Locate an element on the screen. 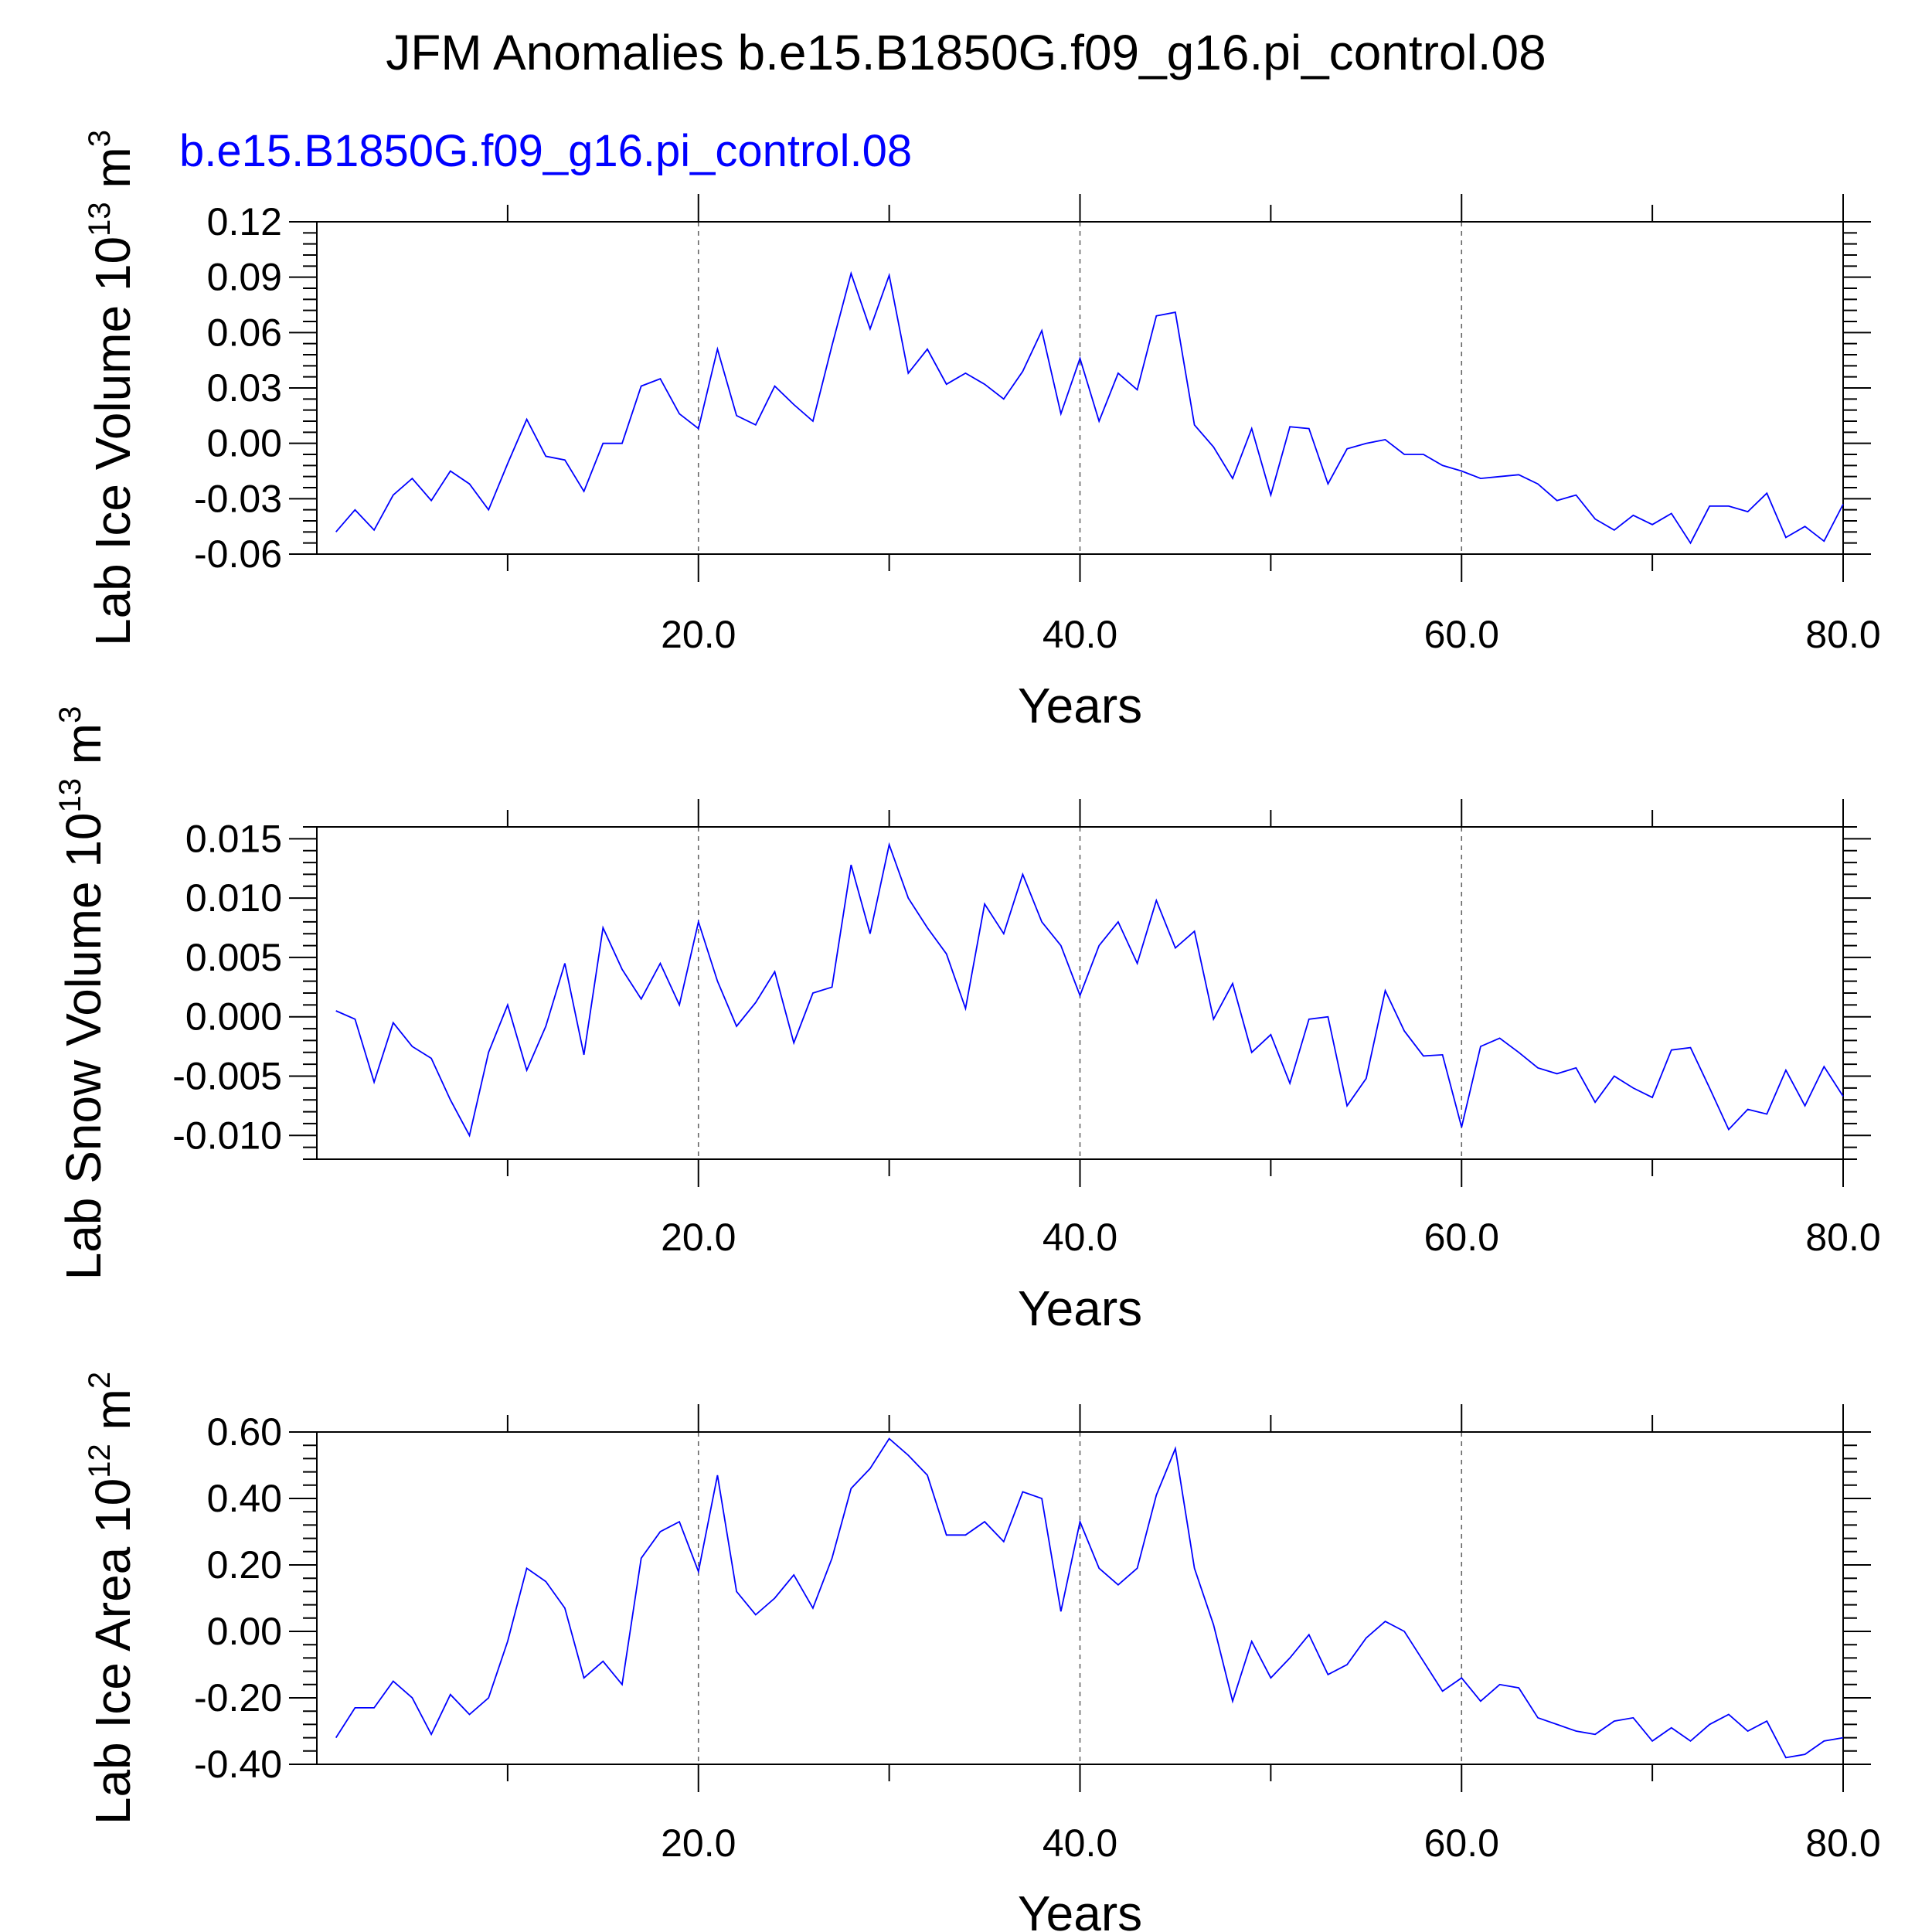  y-tick-label: 0.000 is located at coordinates (234, 1017).